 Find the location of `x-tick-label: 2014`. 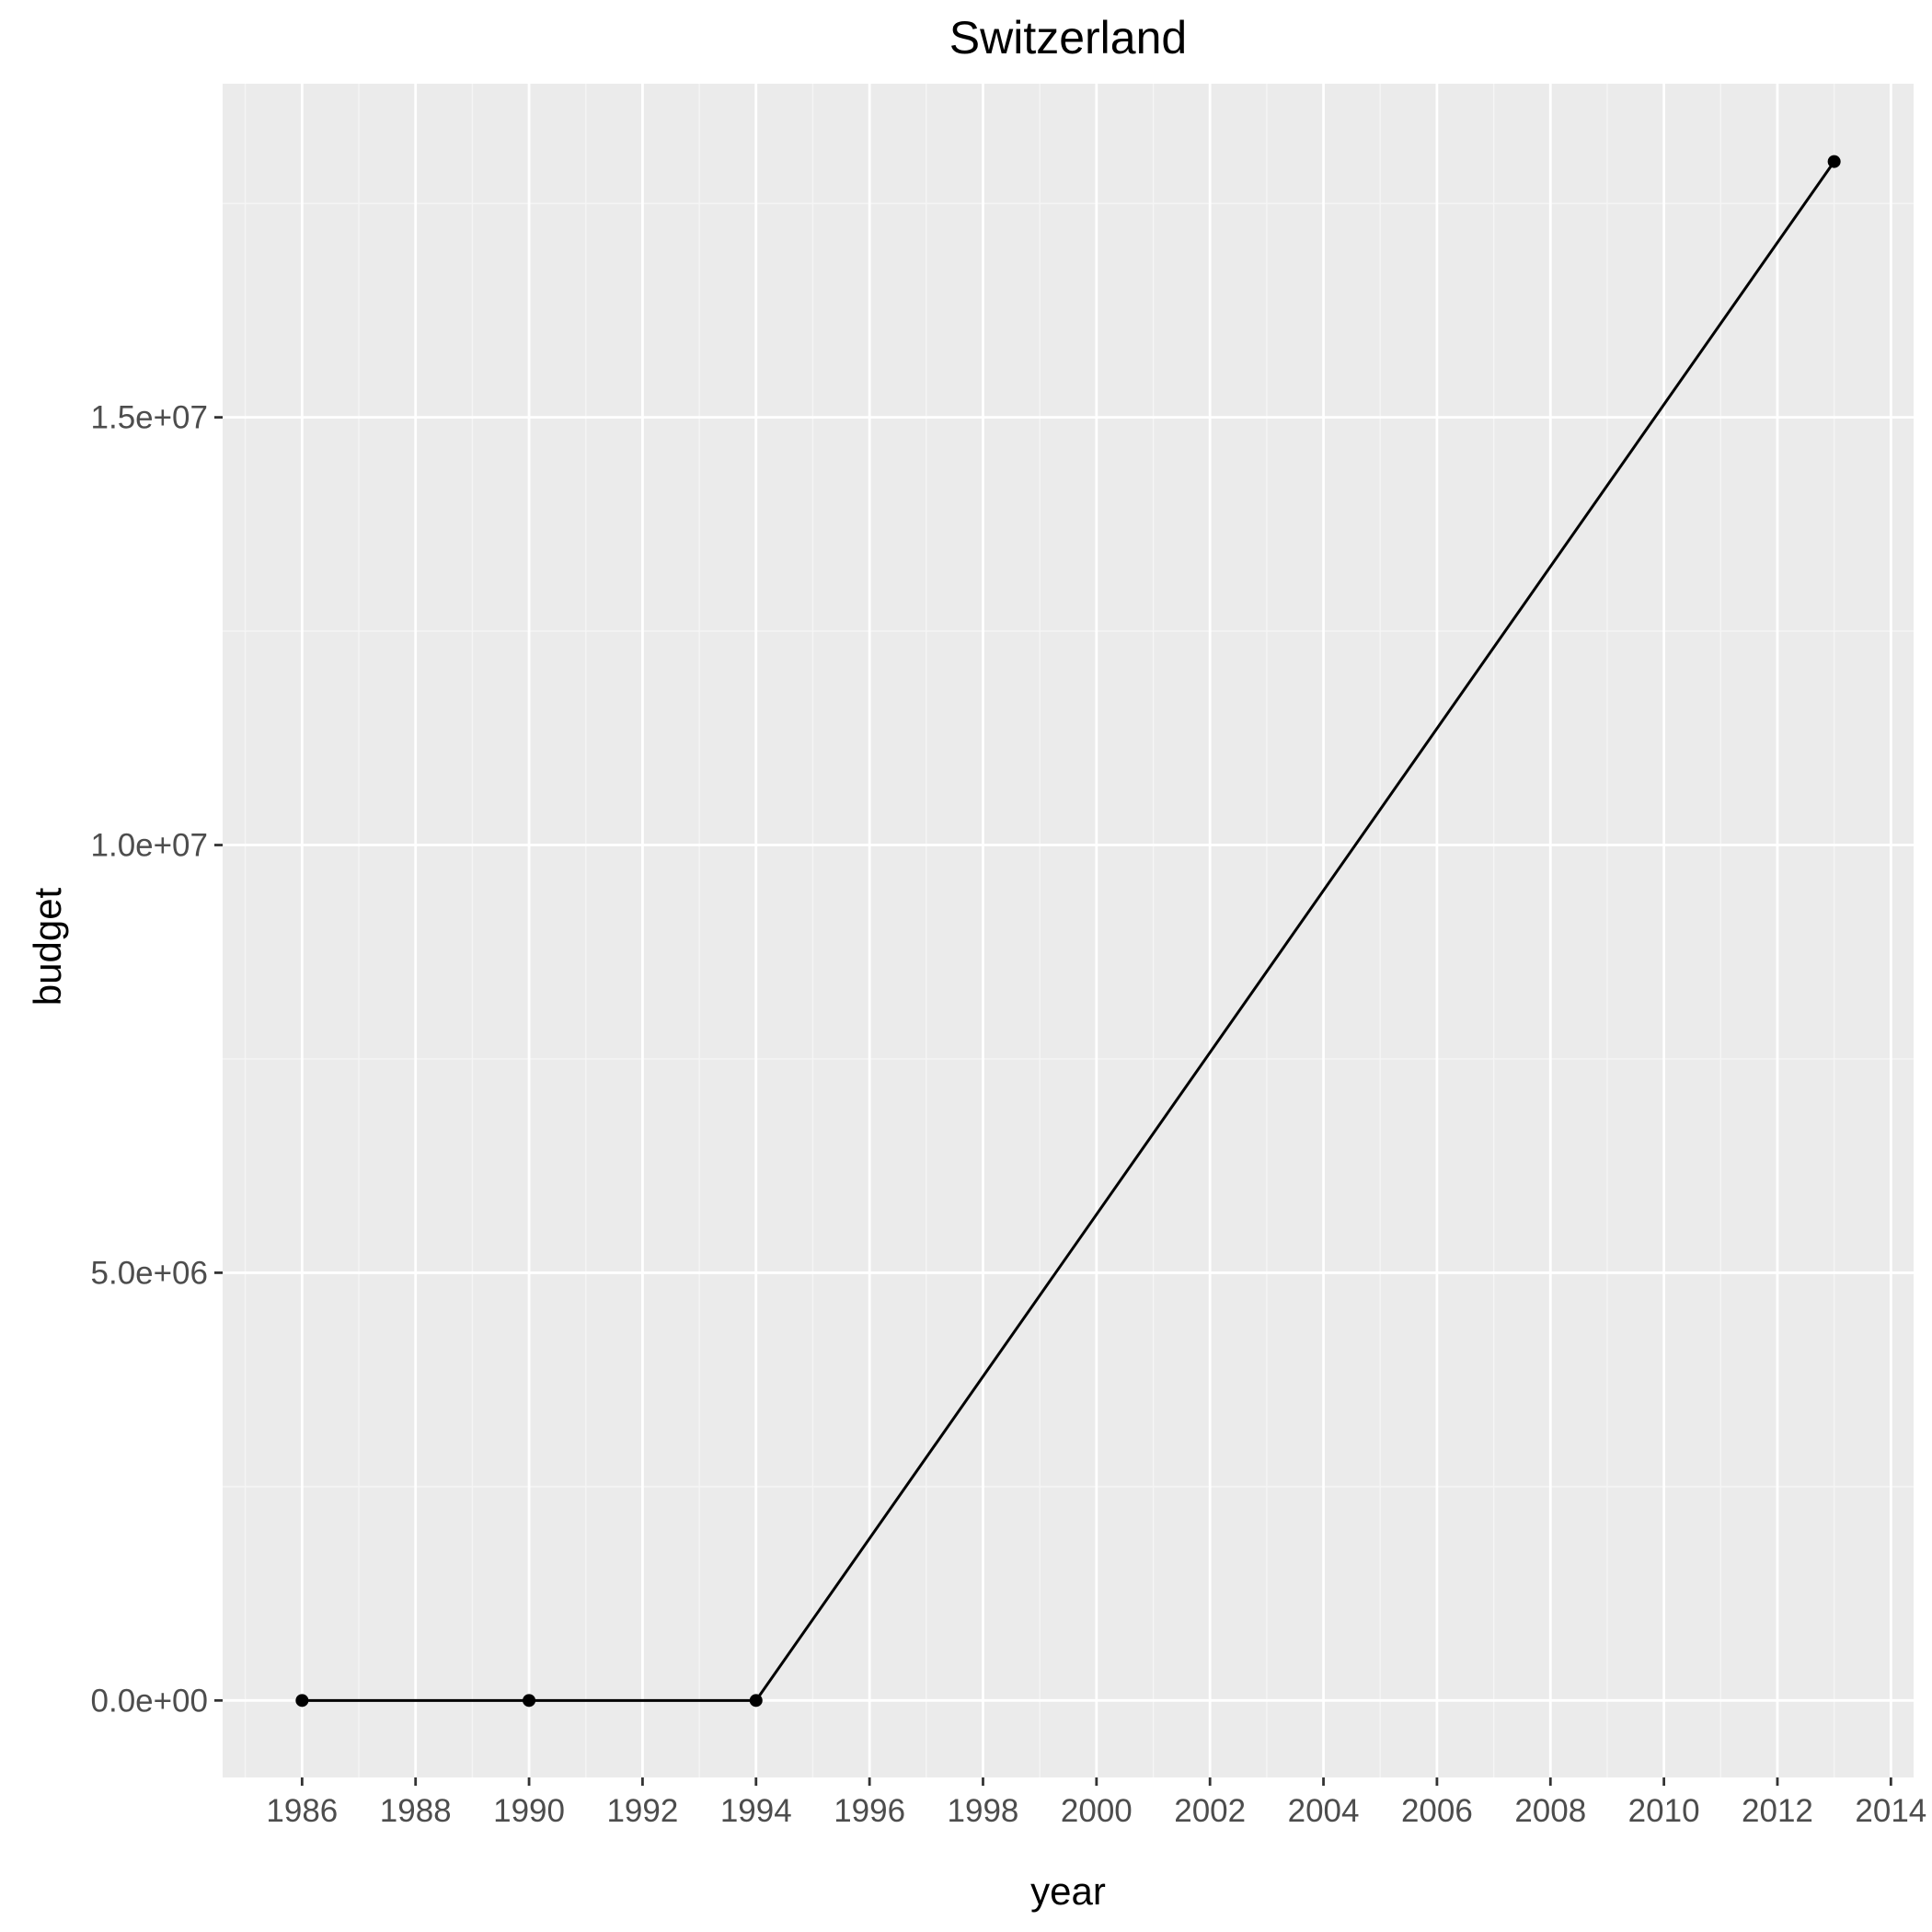

x-tick-label: 2014 is located at coordinates (1890, 1811).